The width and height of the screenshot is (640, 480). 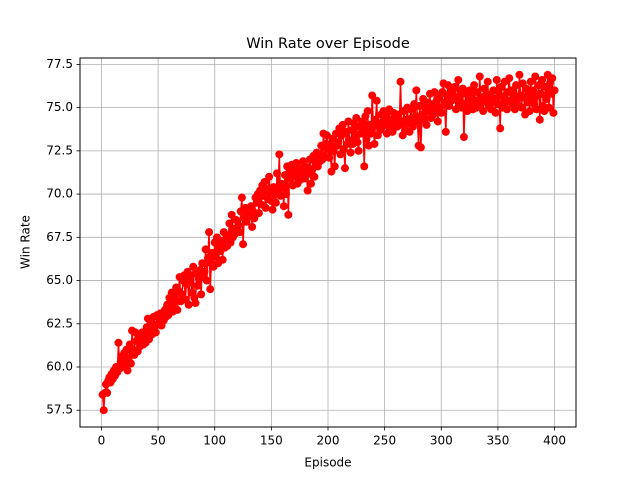 What do you see at coordinates (157, 441) in the screenshot?
I see `x-tick-label: 50` at bounding box center [157, 441].